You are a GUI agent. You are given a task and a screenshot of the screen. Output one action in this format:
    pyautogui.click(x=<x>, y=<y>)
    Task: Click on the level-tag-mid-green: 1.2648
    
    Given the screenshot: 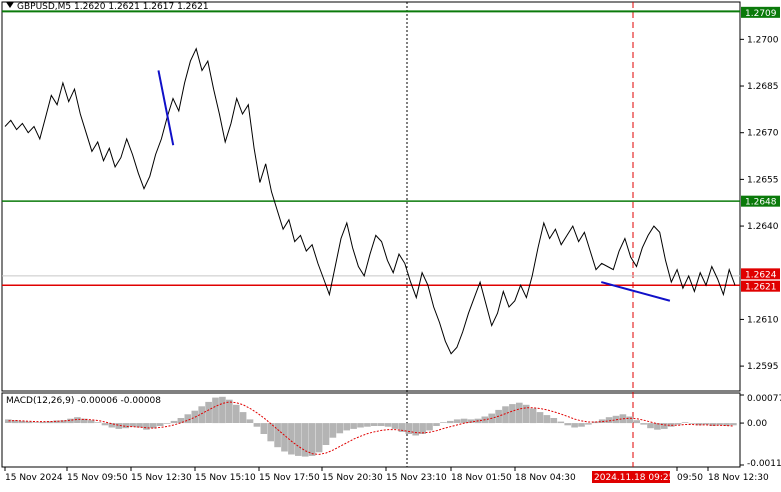 What is the action you would take?
    pyautogui.click(x=761, y=203)
    